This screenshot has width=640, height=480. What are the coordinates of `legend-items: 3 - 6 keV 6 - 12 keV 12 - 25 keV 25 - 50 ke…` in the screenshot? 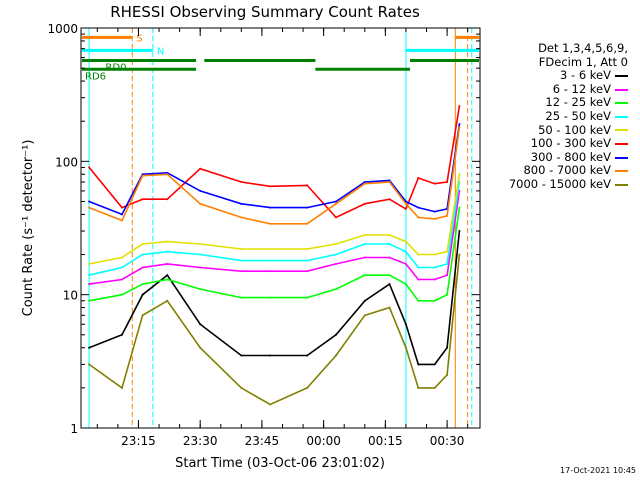 It's located at (552, 130).